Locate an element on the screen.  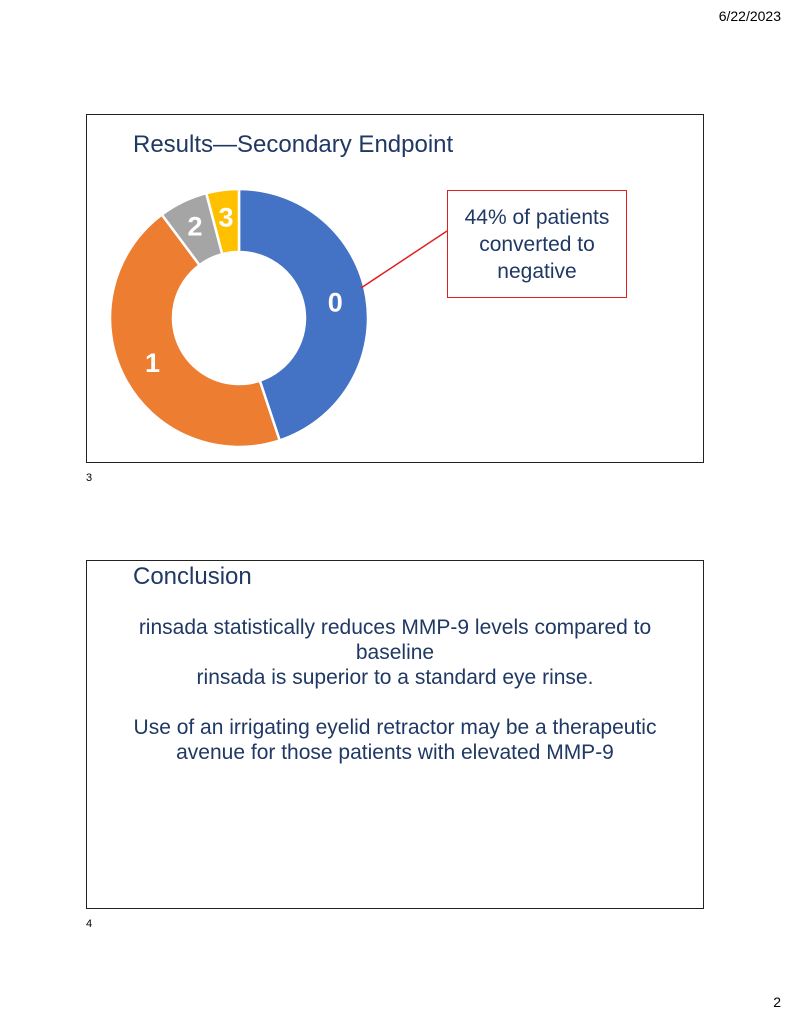
callout-connector-line is located at coordinates (404, 259).